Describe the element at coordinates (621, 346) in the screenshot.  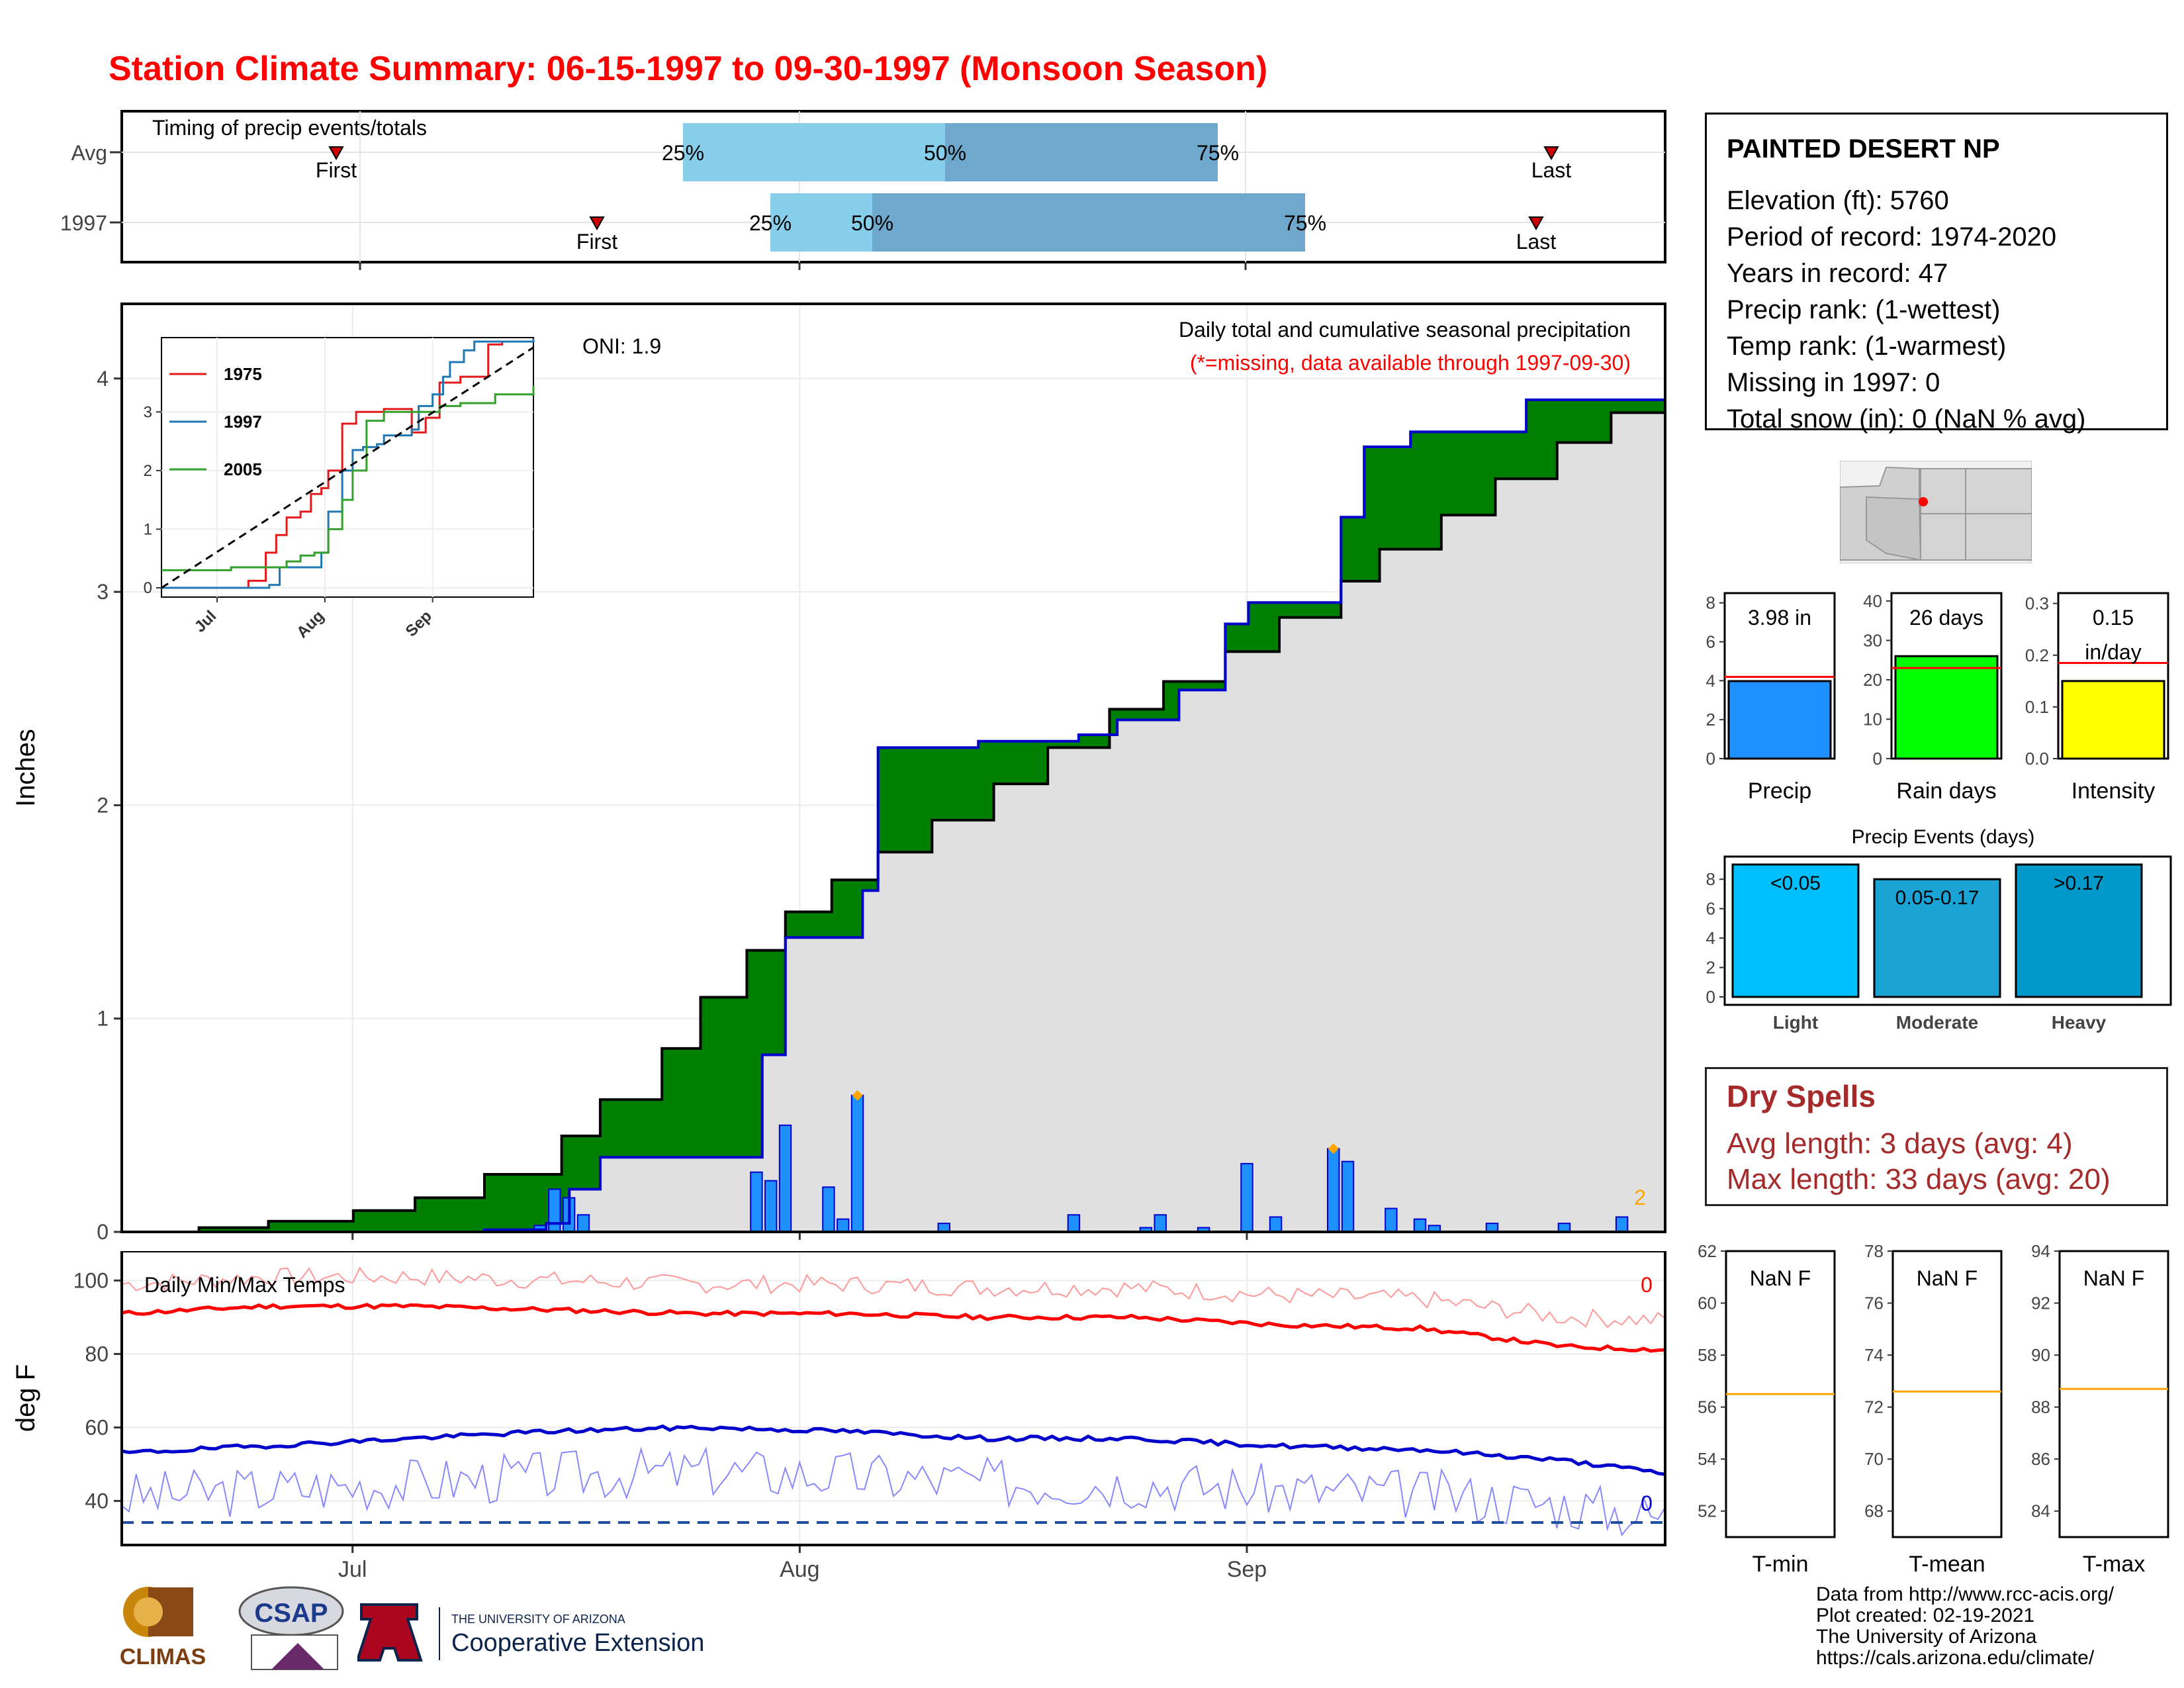
I see `oni-label: ONI: 1.9` at that location.